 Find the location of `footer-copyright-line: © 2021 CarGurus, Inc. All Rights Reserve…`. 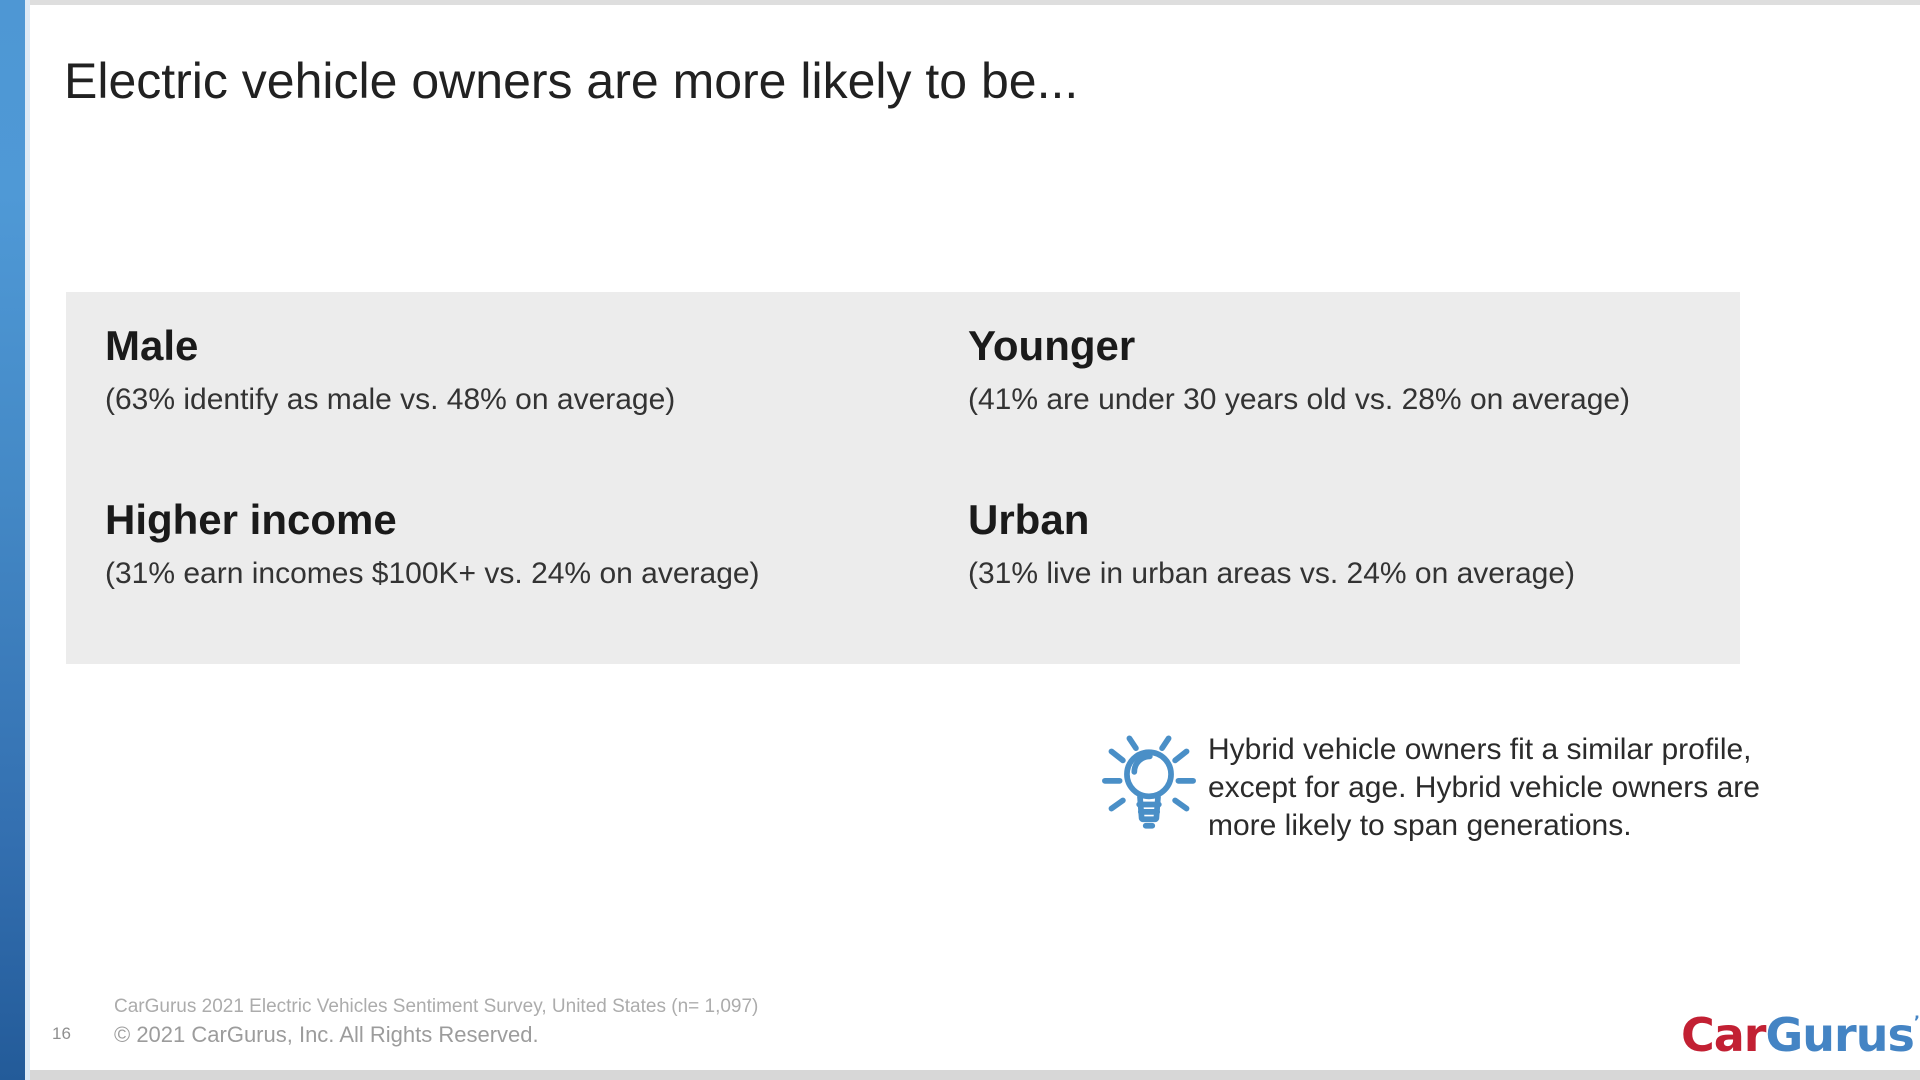

footer-copyright-line: © 2021 CarGurus, Inc. All Rights Reserve… is located at coordinates (326, 1034).